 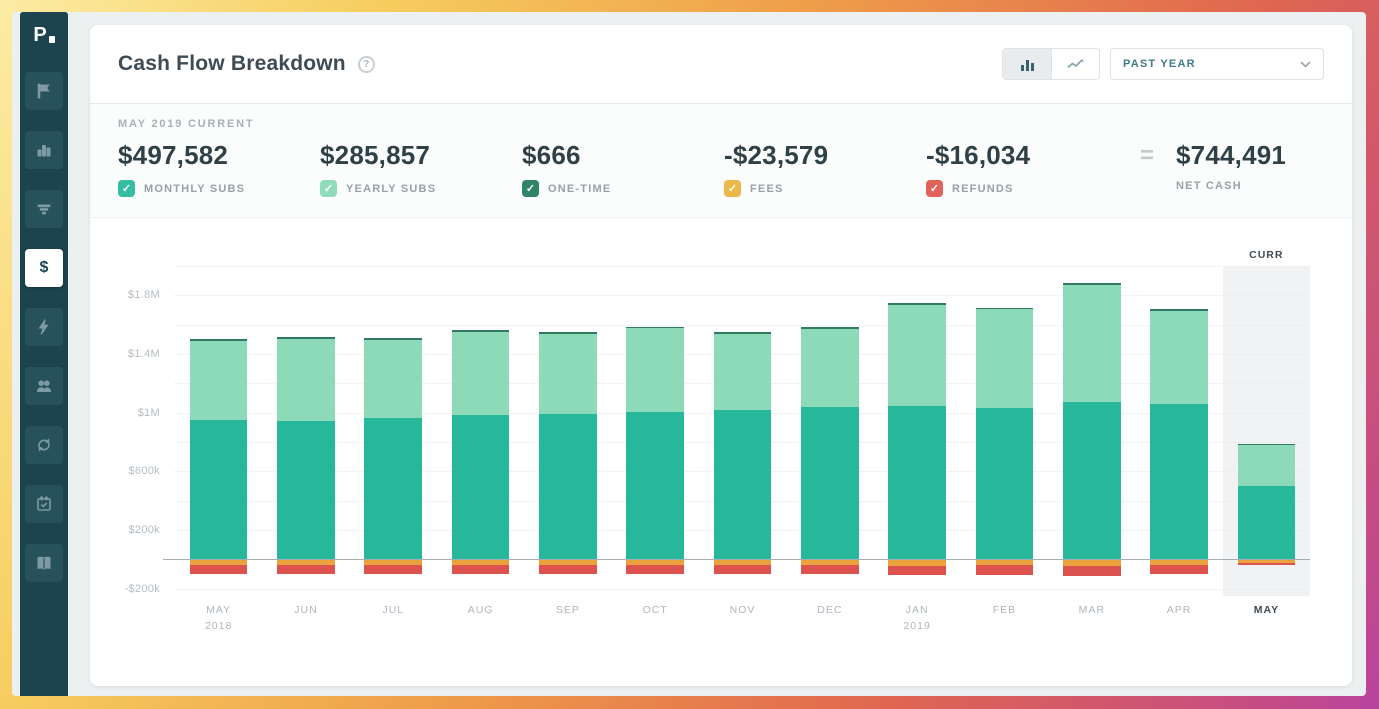 I want to click on sidebar-item-analytics, so click(x=44, y=150).